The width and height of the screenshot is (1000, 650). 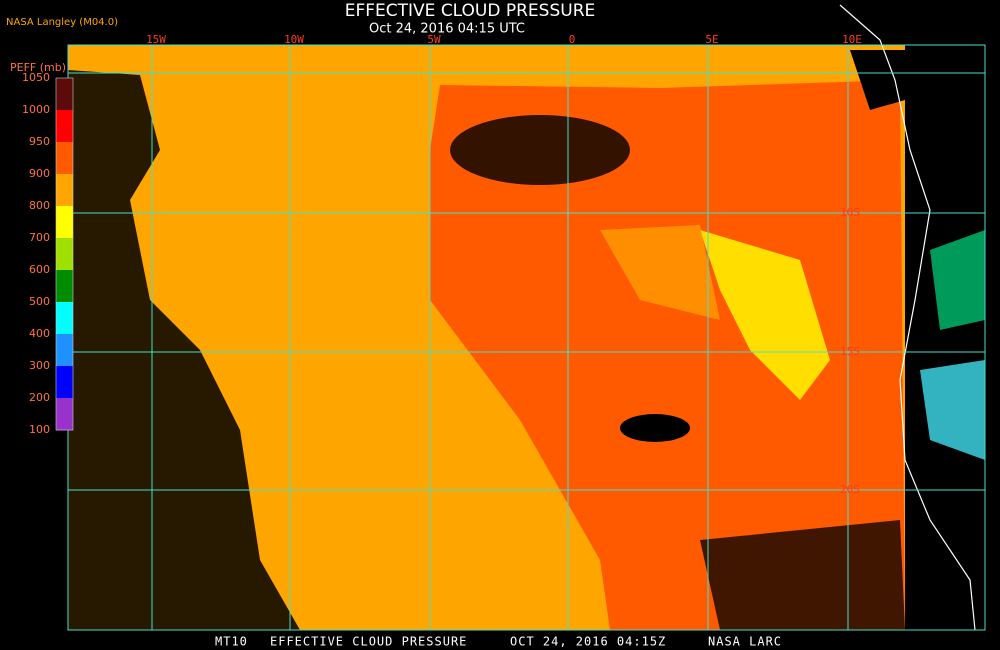 I want to click on legend-label: 1050, so click(x=36, y=77).